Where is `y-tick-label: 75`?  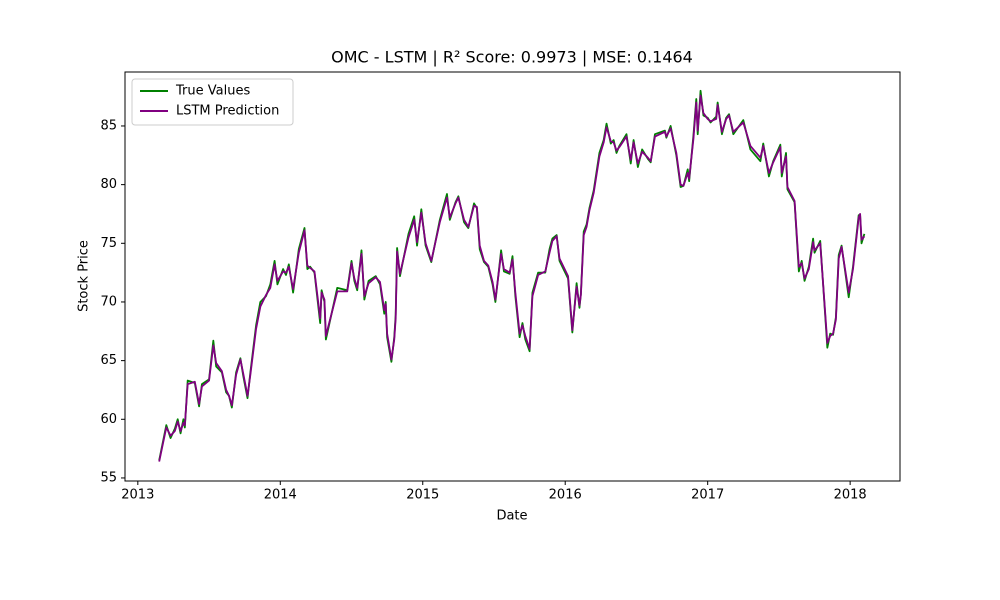
y-tick-label: 75 is located at coordinates (108, 243).